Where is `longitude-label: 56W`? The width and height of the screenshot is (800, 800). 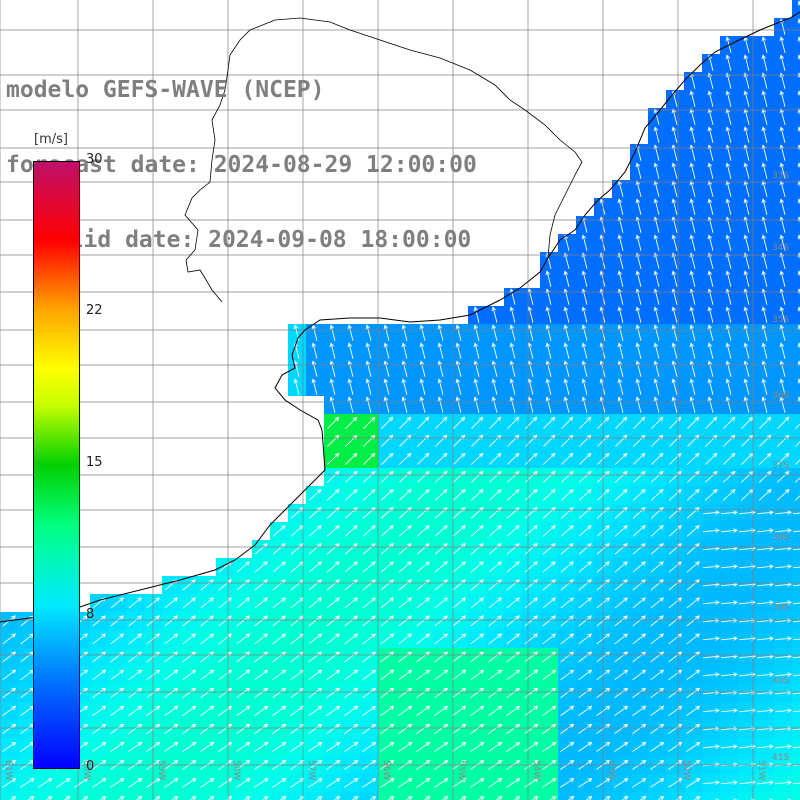 longitude-label: 56W is located at coordinates (386, 770).